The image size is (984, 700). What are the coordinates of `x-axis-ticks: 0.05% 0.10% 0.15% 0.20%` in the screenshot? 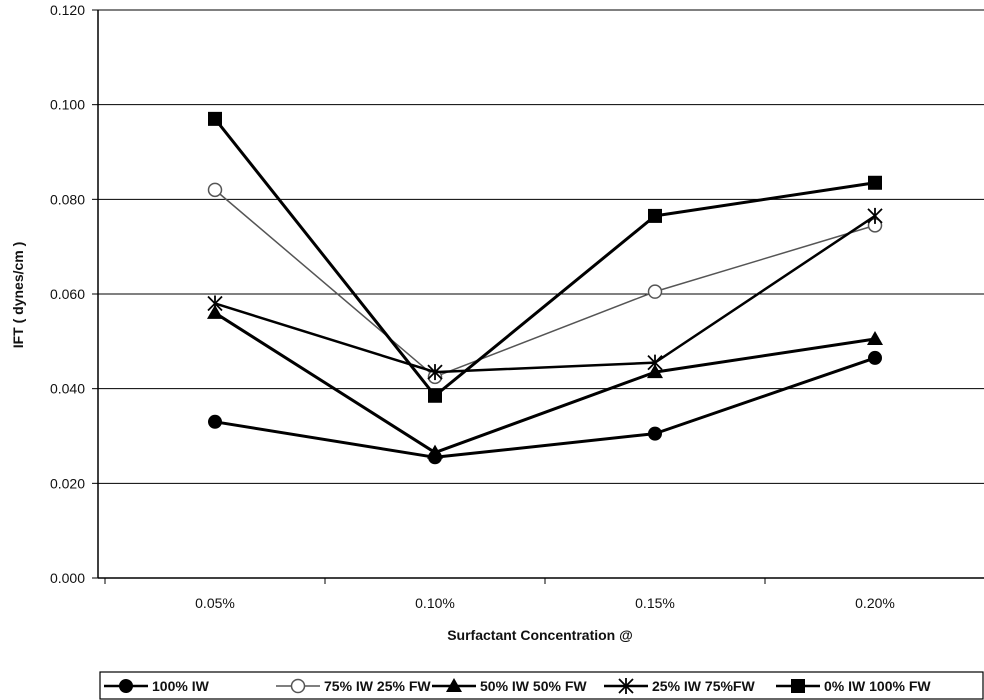 It's located at (499, 594).